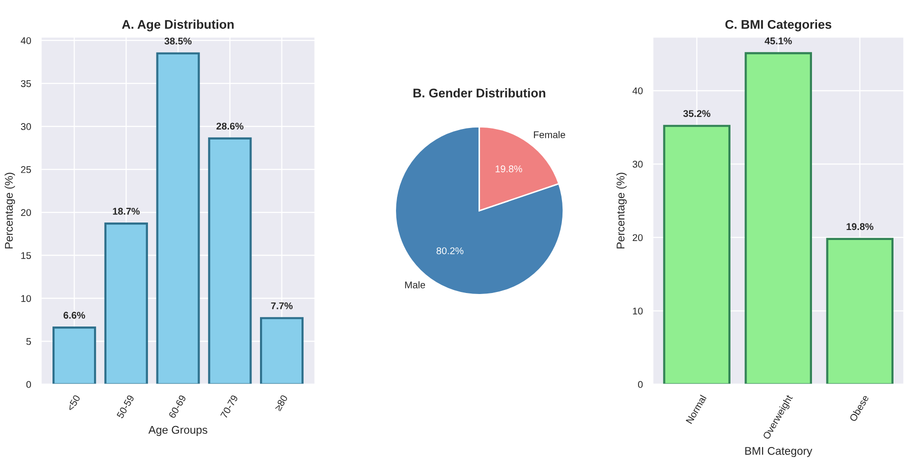 The width and height of the screenshot is (913, 463). Describe the element at coordinates (778, 26) in the screenshot. I see `chart-title: C. BMI Categories` at that location.